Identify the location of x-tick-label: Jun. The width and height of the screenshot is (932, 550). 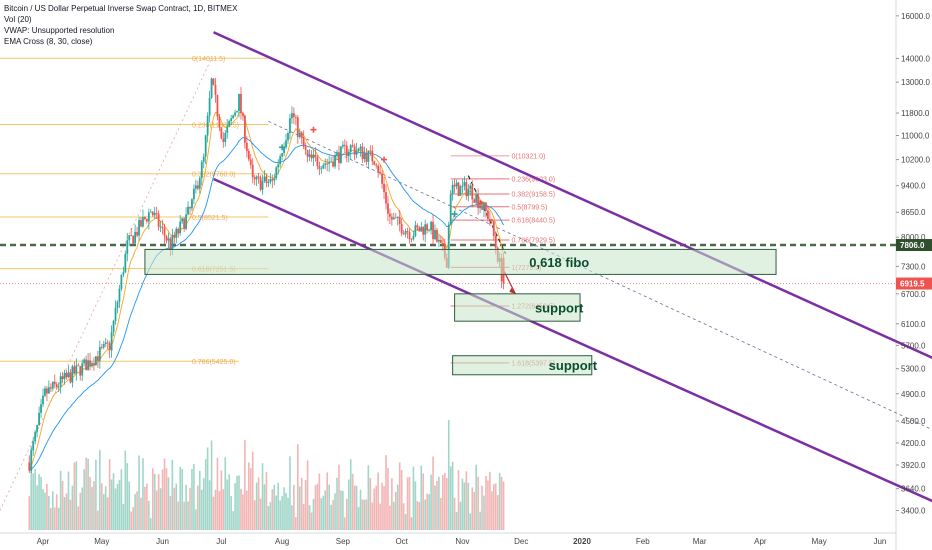
(162, 541).